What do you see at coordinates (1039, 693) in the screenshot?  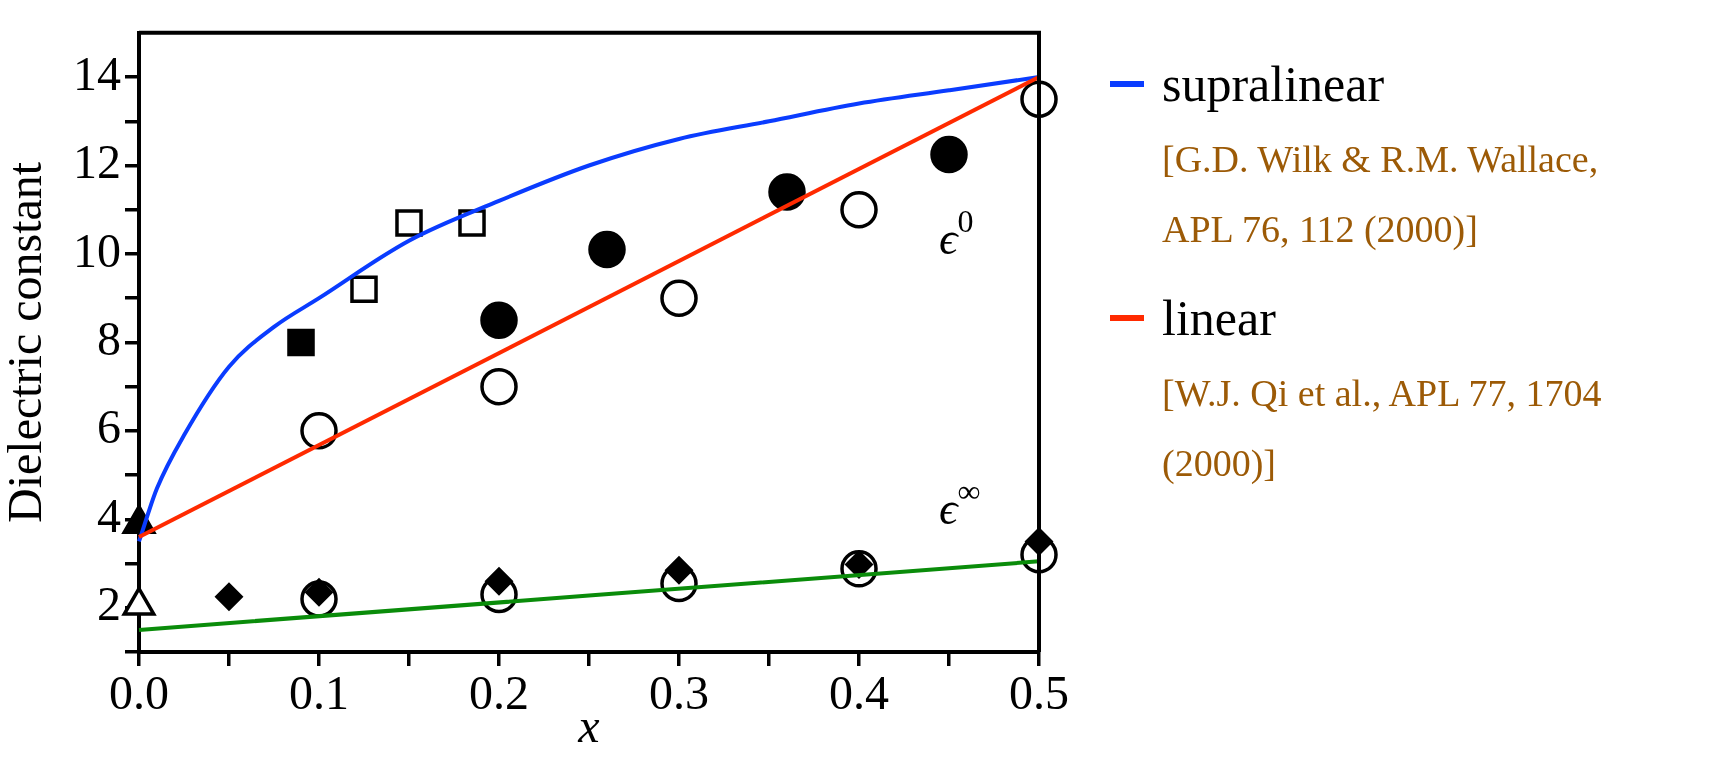 I see `x-tick-label: 0.5` at bounding box center [1039, 693].